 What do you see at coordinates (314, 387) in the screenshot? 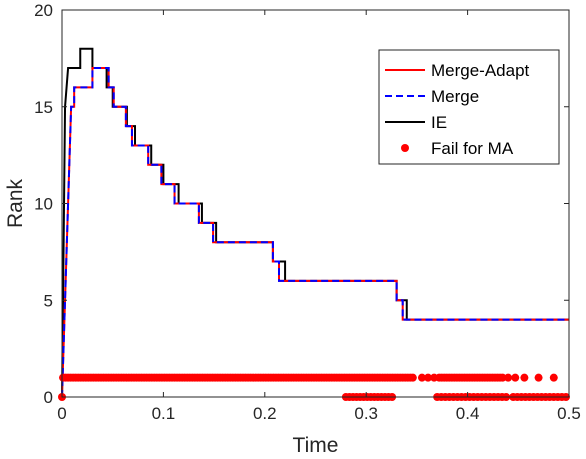
I see `fail-markers` at bounding box center [314, 387].